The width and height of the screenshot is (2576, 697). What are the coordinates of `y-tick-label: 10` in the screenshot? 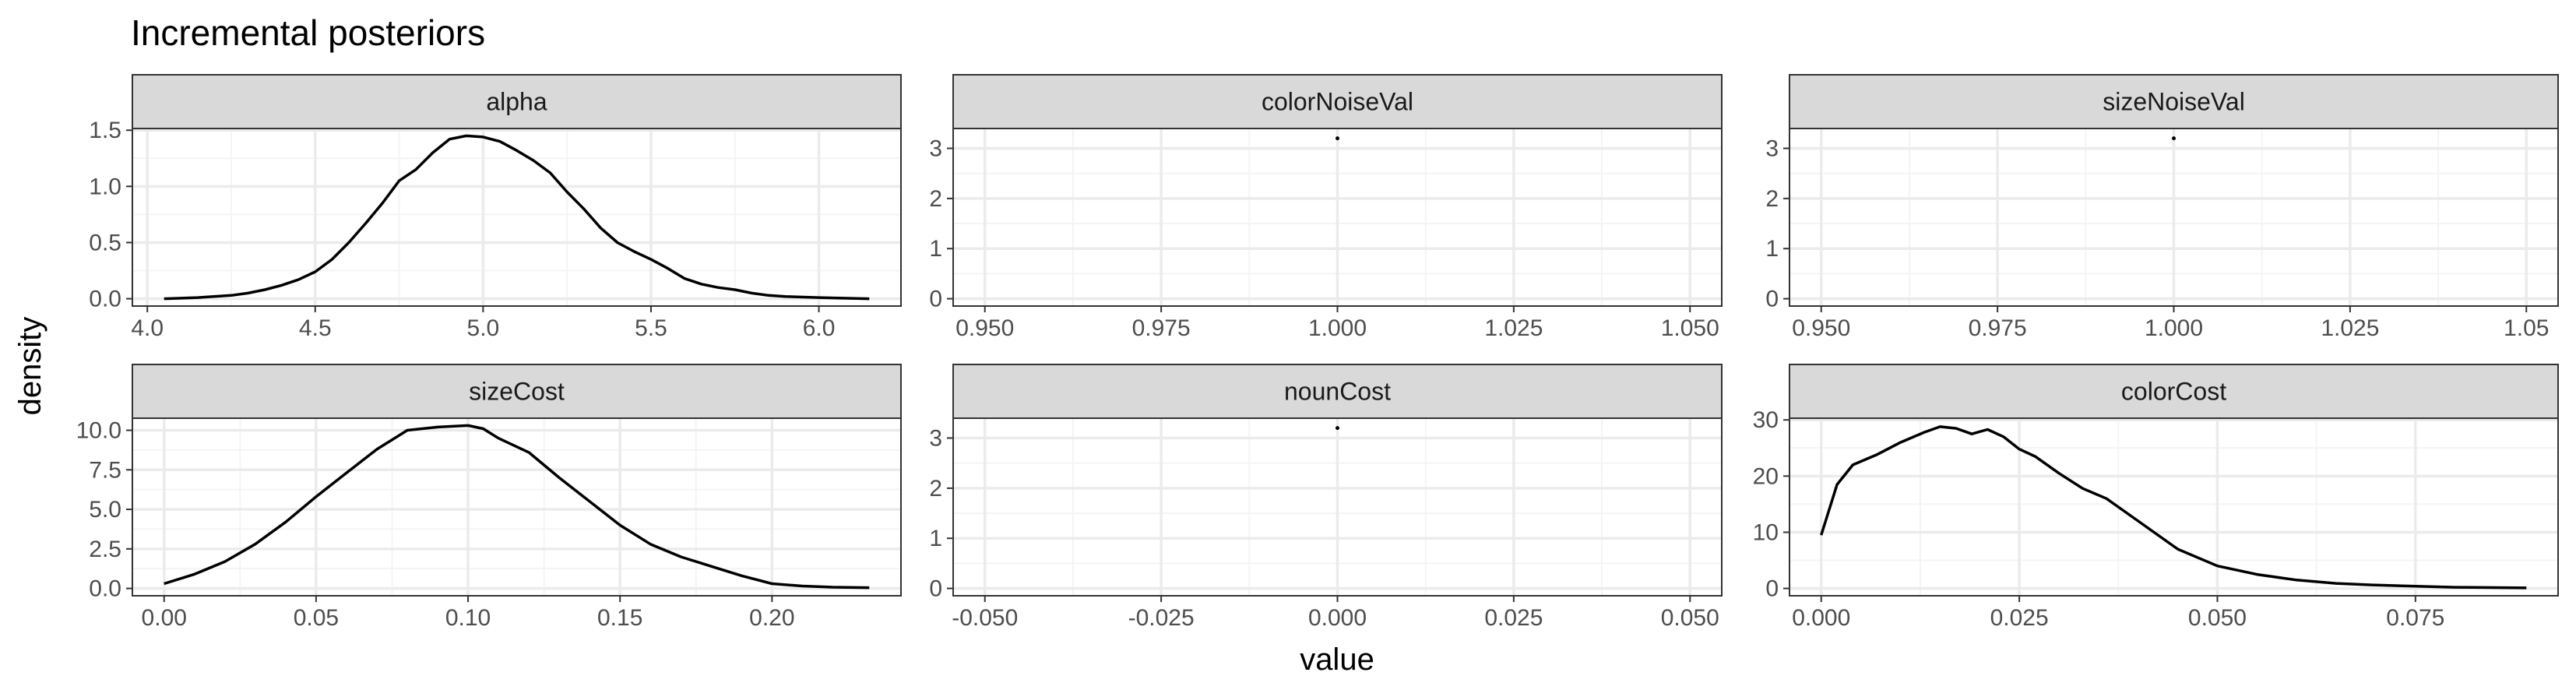 It's located at (1766, 532).